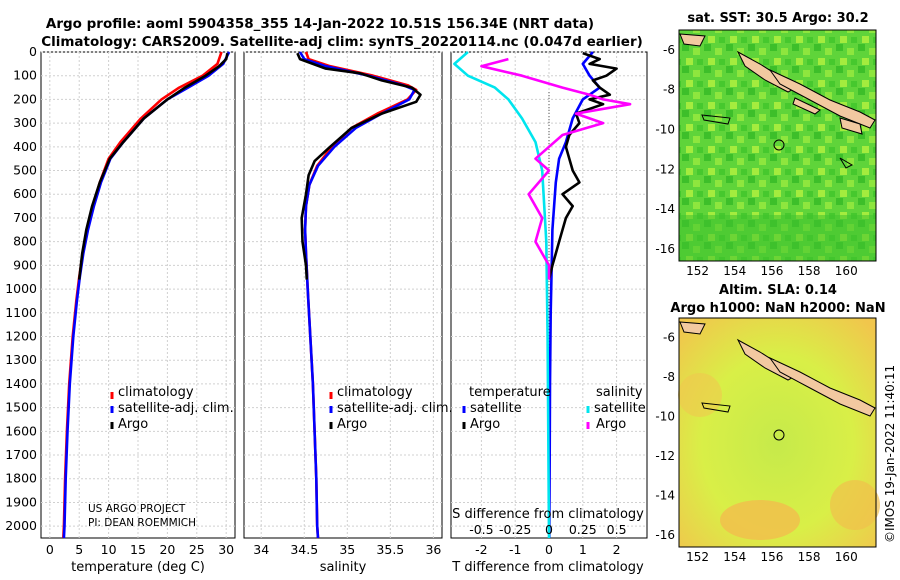 The height and width of the screenshot is (580, 900). I want to click on x-tick-label: 25, so click(197, 549).